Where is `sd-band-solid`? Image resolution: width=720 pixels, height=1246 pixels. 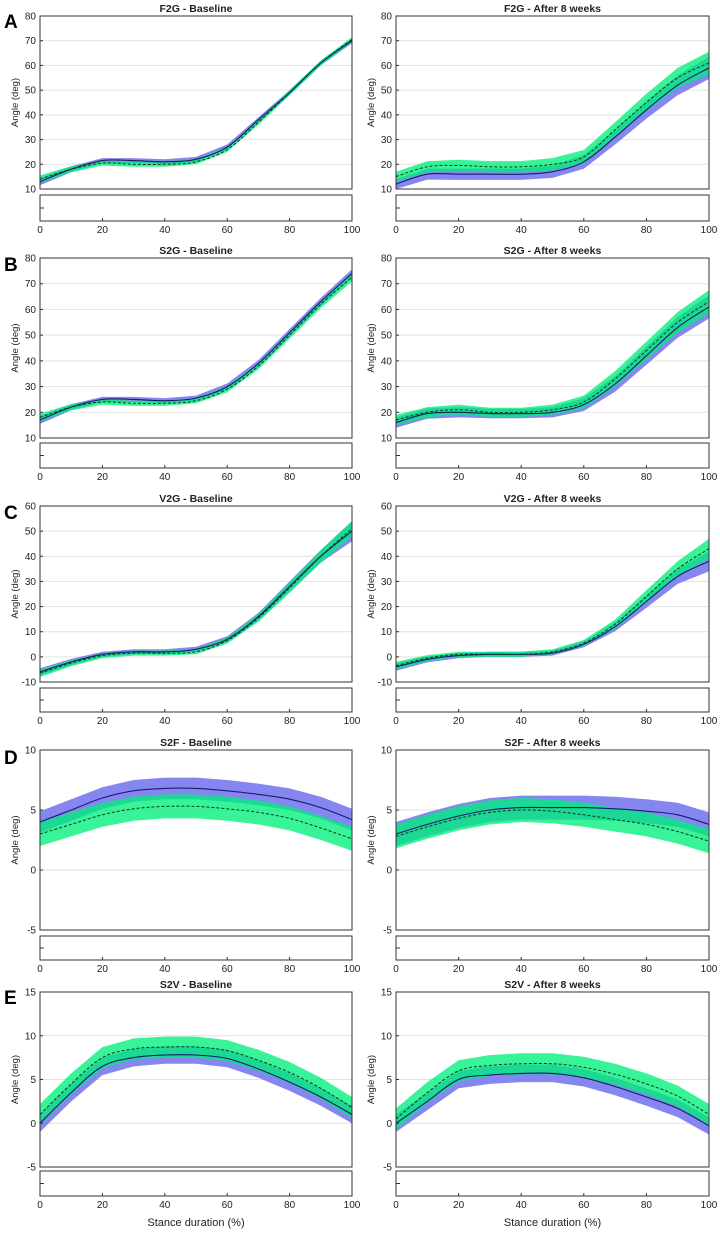 sd-band-solid is located at coordinates (196, 805).